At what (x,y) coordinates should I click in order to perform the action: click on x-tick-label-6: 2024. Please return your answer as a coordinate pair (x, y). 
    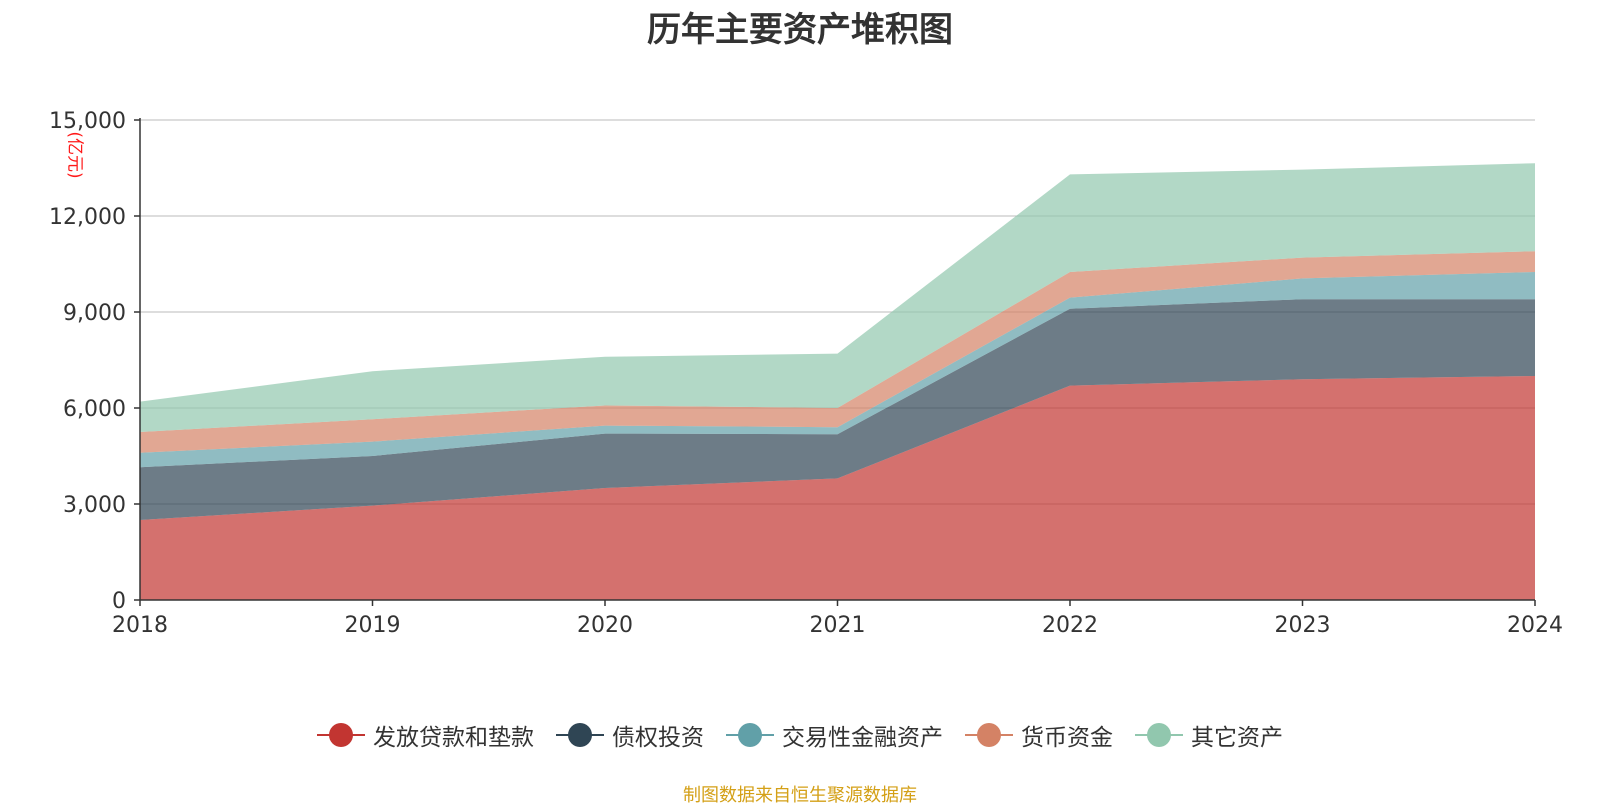
    Looking at the image, I should click on (1535, 625).